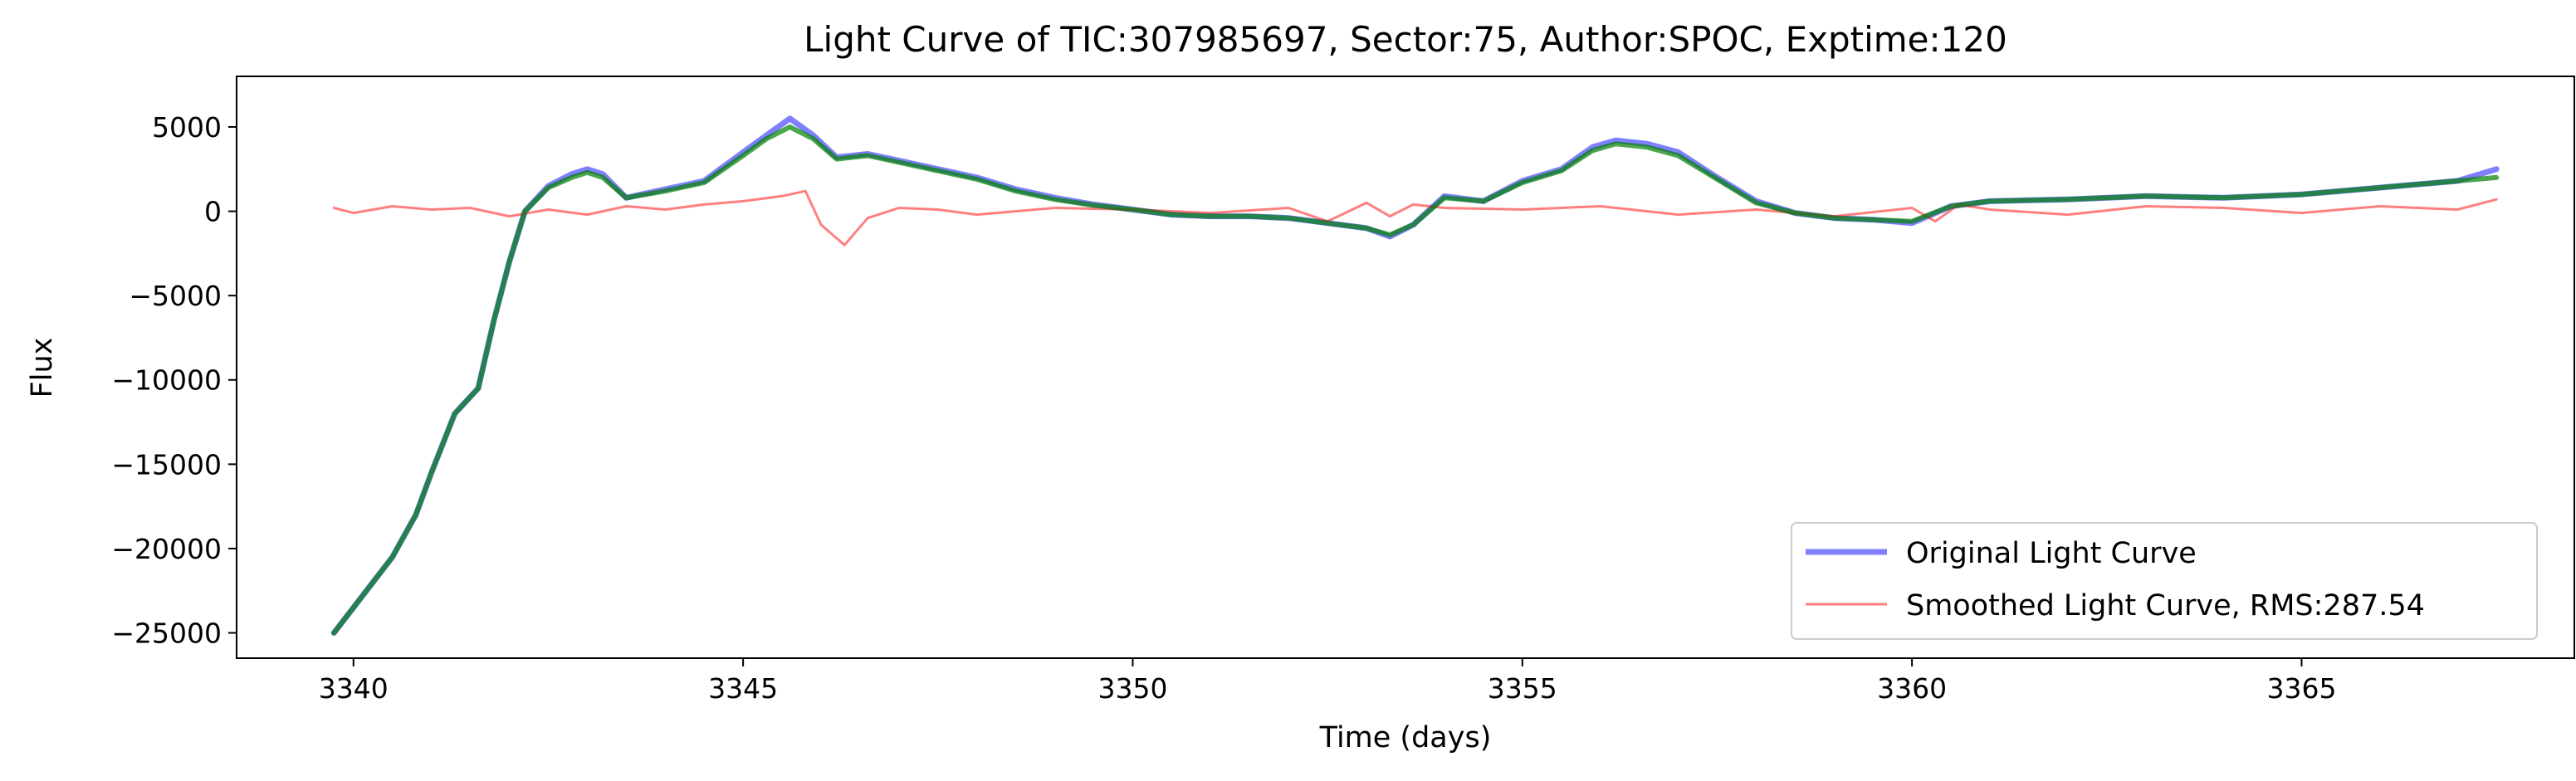 This screenshot has width=2576, height=781. I want to click on x-tick-label: 3360, so click(1912, 688).